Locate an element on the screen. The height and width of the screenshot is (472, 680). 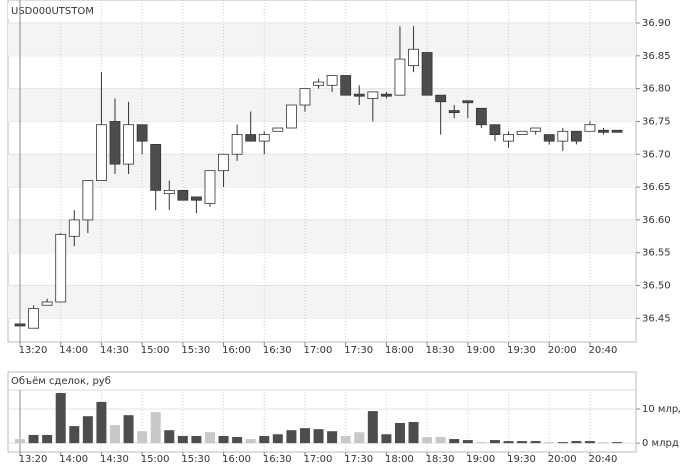
y-tick-label: 10 млрд is located at coordinates (661, 409).